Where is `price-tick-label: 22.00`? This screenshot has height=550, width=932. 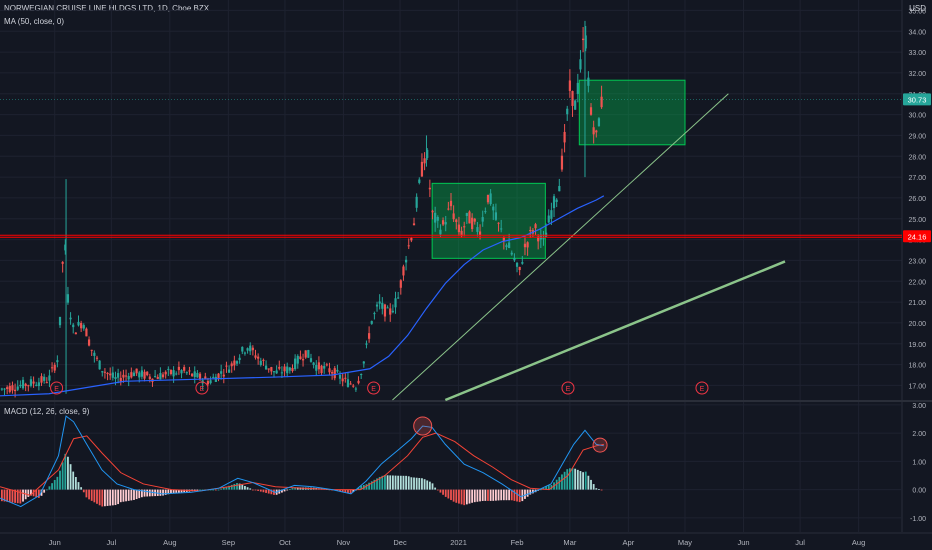 price-tick-label: 22.00 is located at coordinates (917, 282).